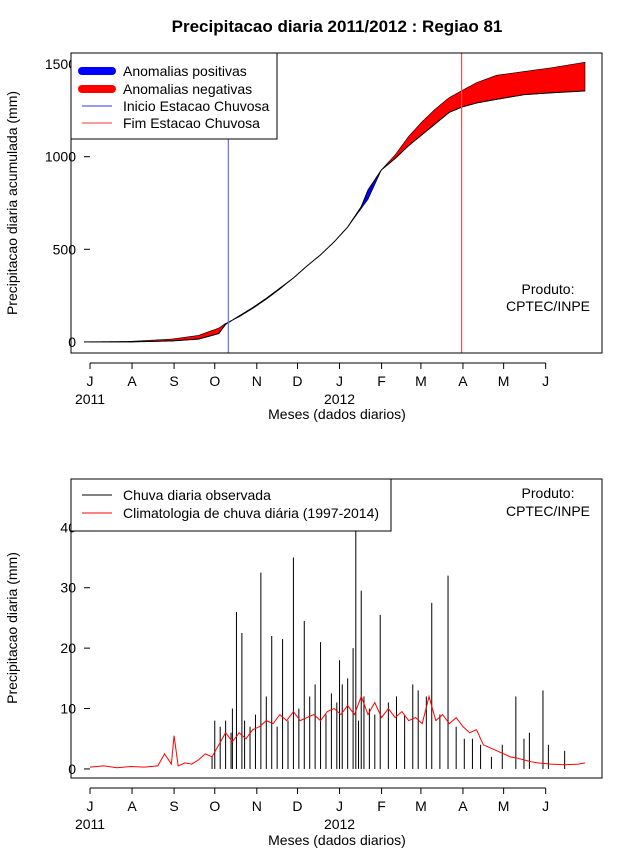  I want to click on y-tick-label: 500, so click(65, 249).